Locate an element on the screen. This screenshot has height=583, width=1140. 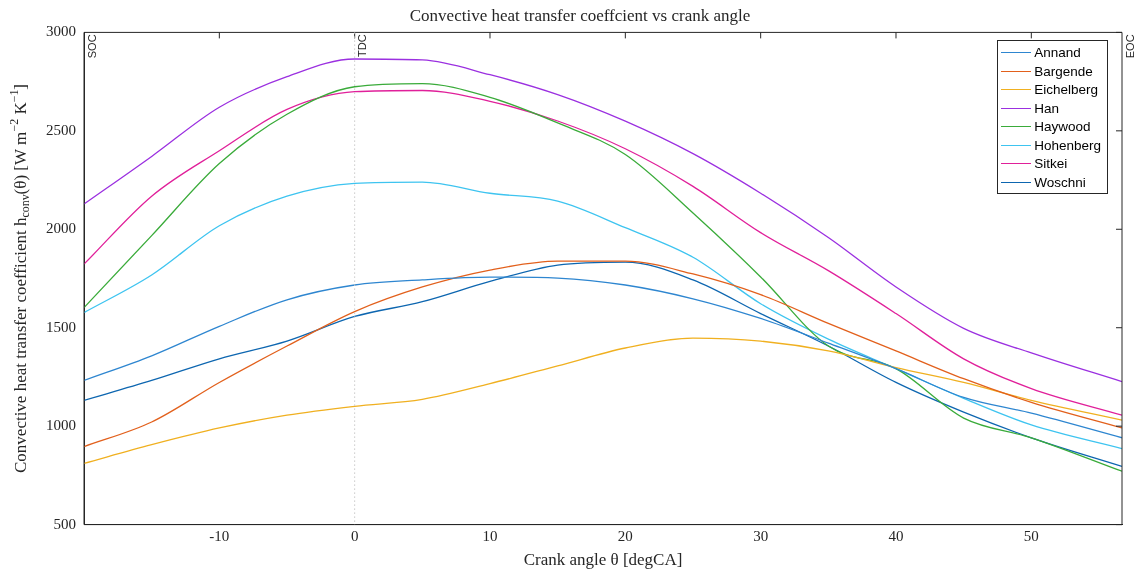
y-tick-label: 2500 is located at coordinates (61, 129).